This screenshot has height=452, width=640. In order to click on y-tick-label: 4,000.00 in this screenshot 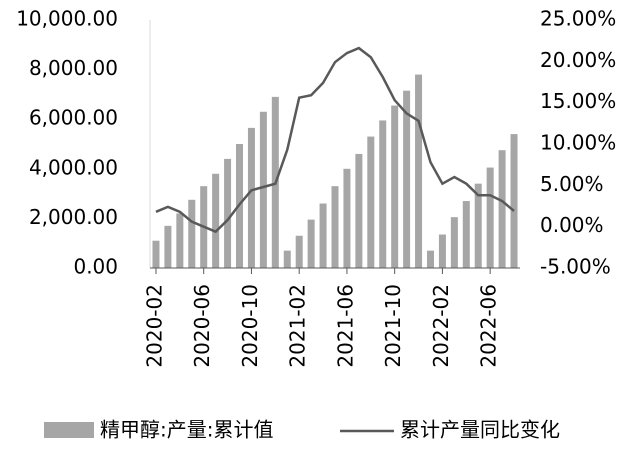, I will do `click(73, 167)`.